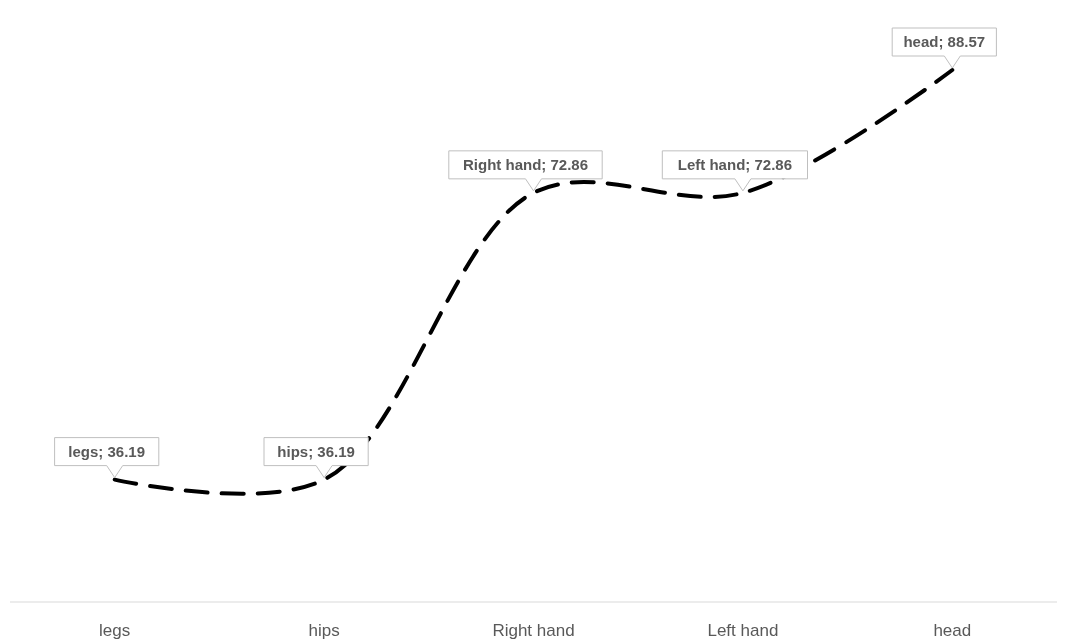  I want to click on data-label: Left hand; 72.86, so click(734, 164).